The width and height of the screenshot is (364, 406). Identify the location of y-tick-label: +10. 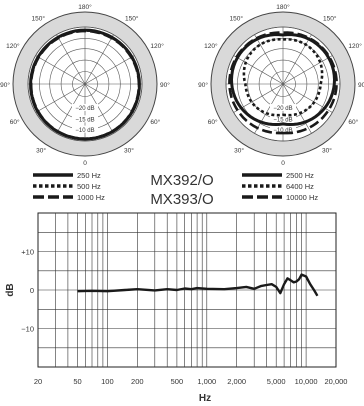
(27, 252).